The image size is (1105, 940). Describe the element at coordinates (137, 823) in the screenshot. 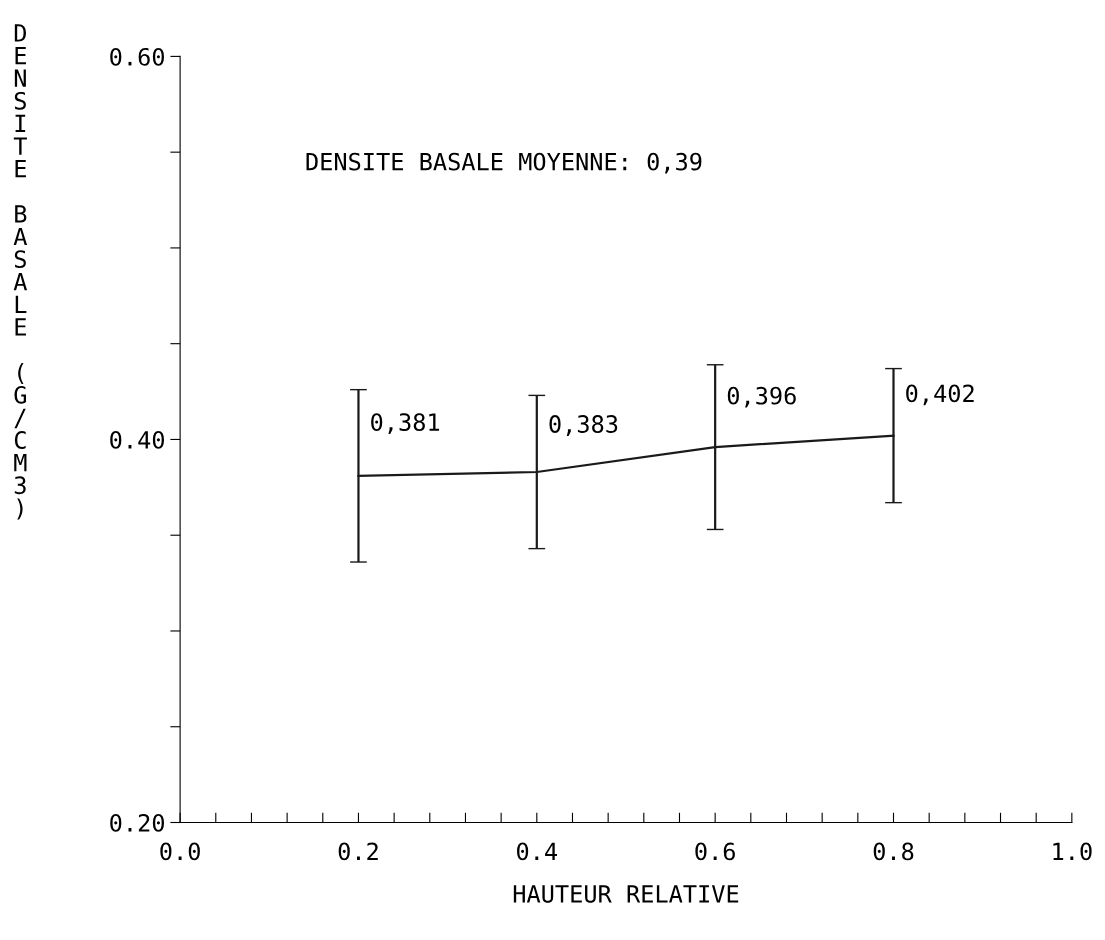

I see `y-tick-label: 0.20` at that location.